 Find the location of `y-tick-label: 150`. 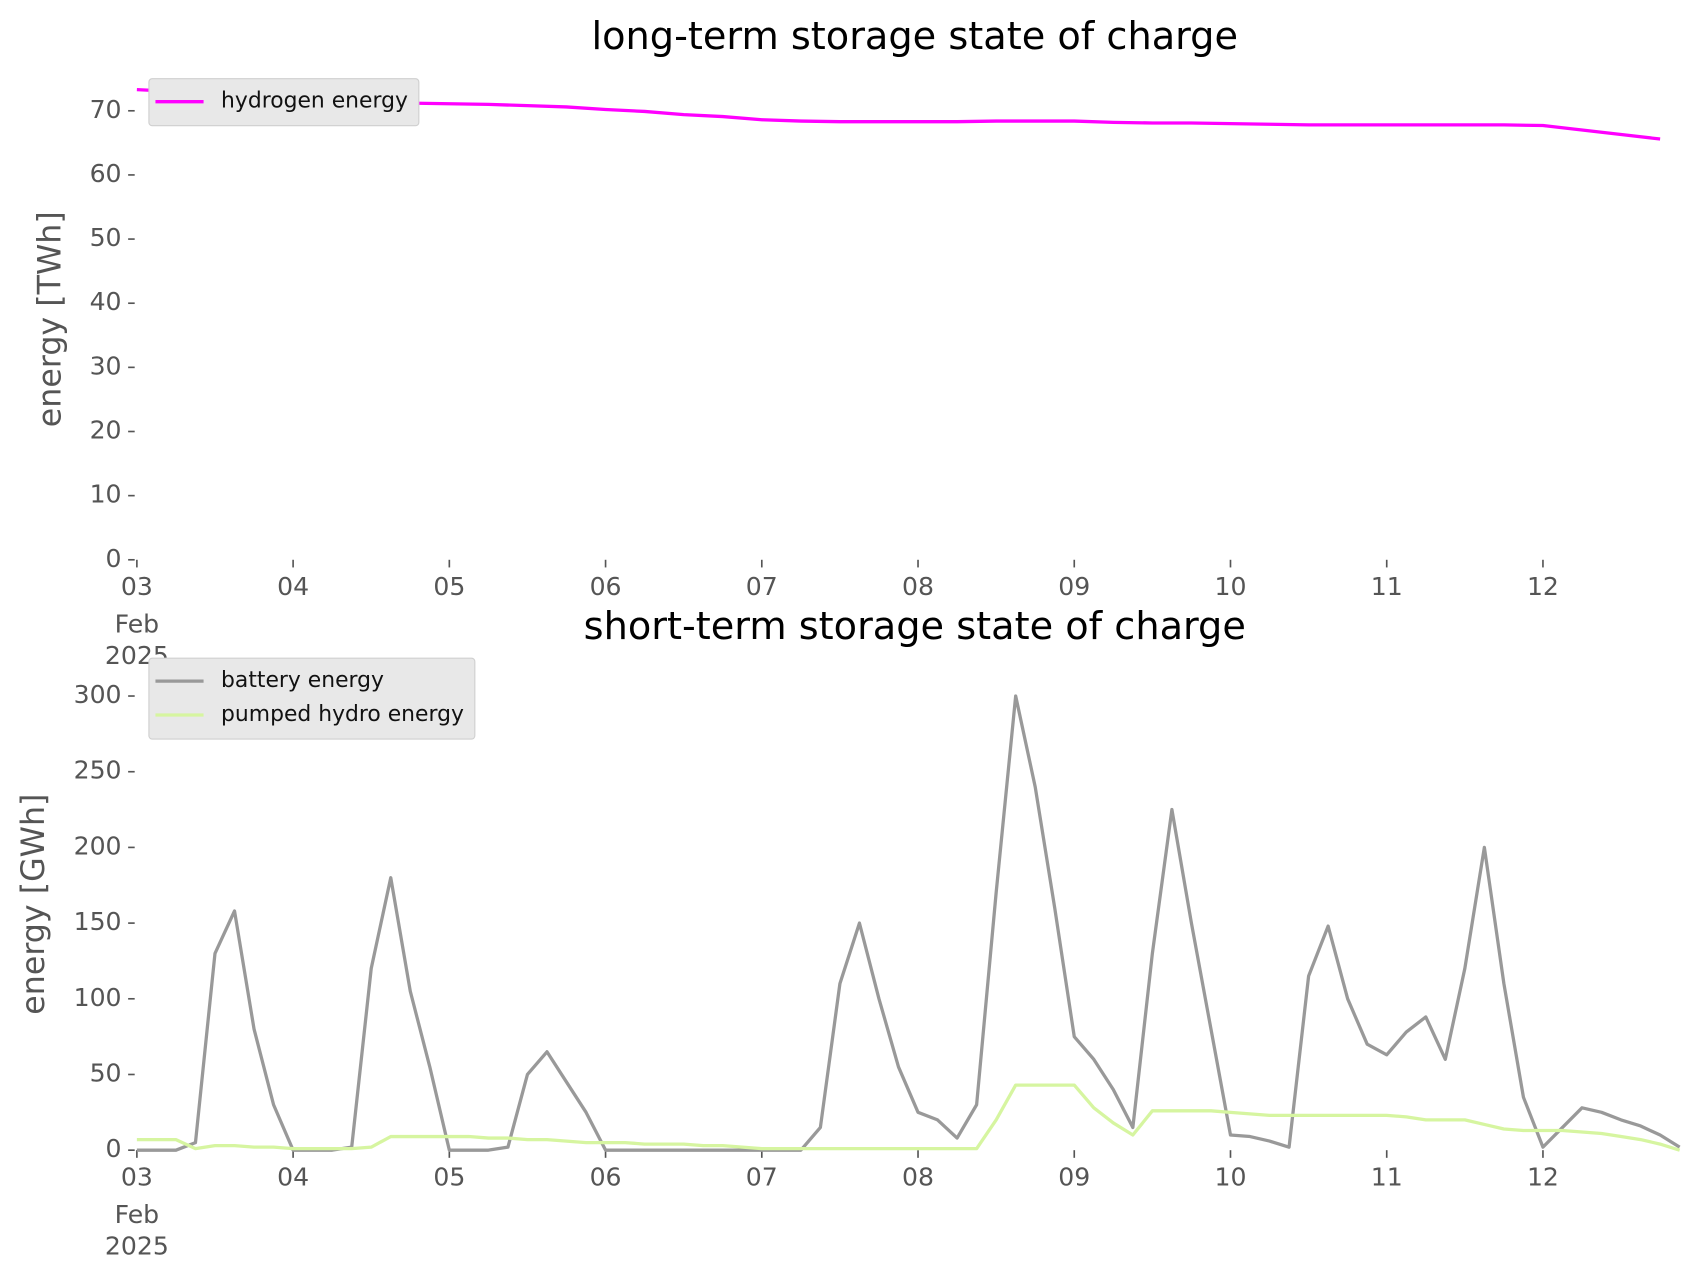

y-tick-label: 150 is located at coordinates (98, 921).